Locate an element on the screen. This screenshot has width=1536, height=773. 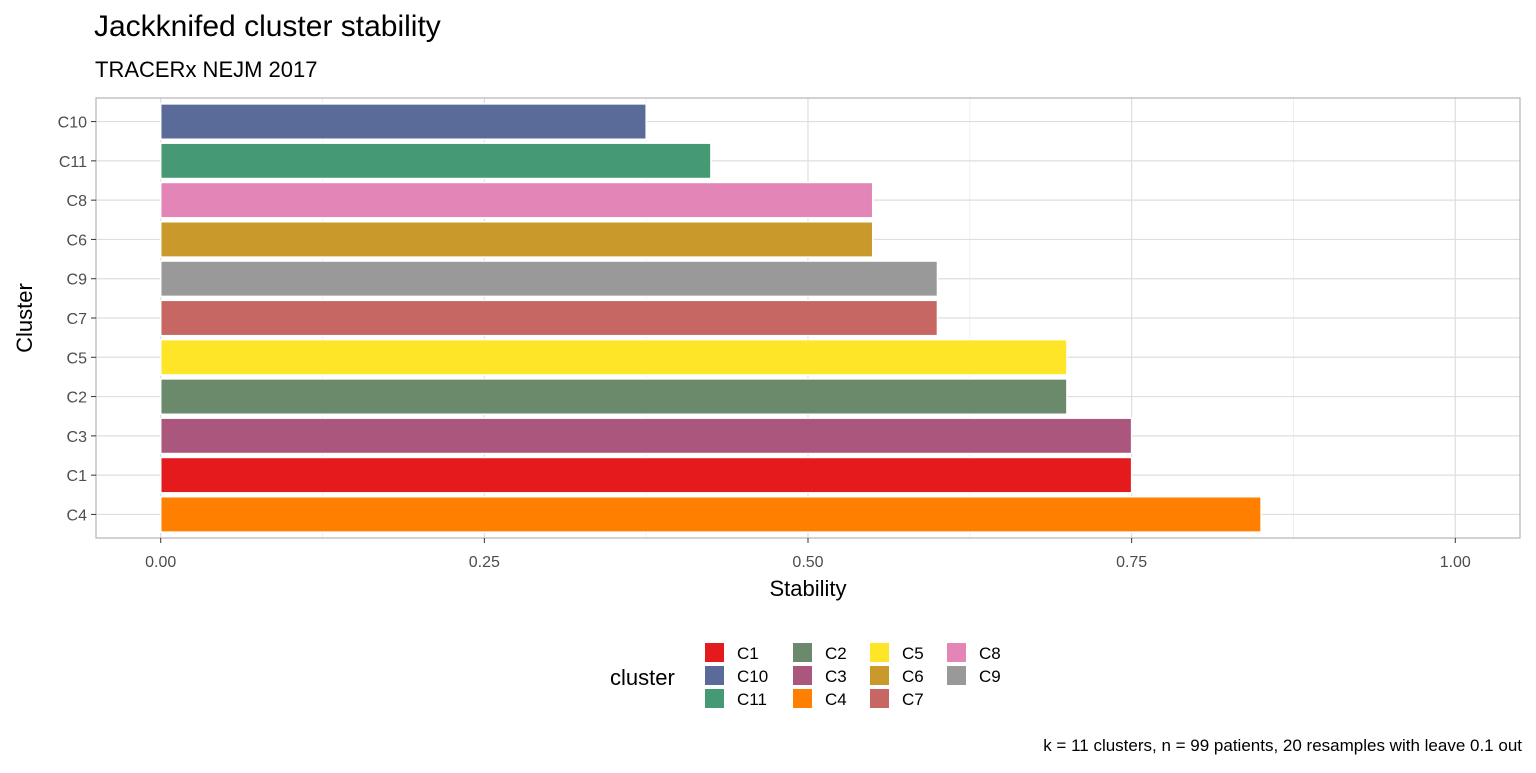
legend-label: C10 is located at coordinates (752, 676).